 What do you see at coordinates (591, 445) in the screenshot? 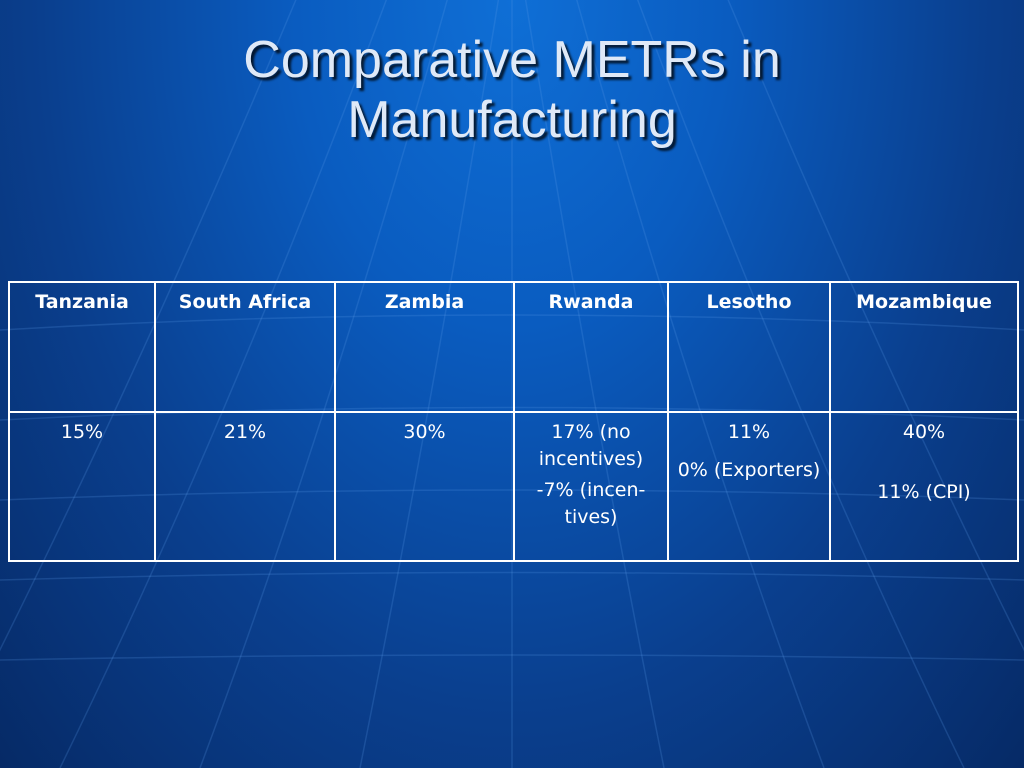
I see `cell-value: 17% (no incentives)` at bounding box center [591, 445].